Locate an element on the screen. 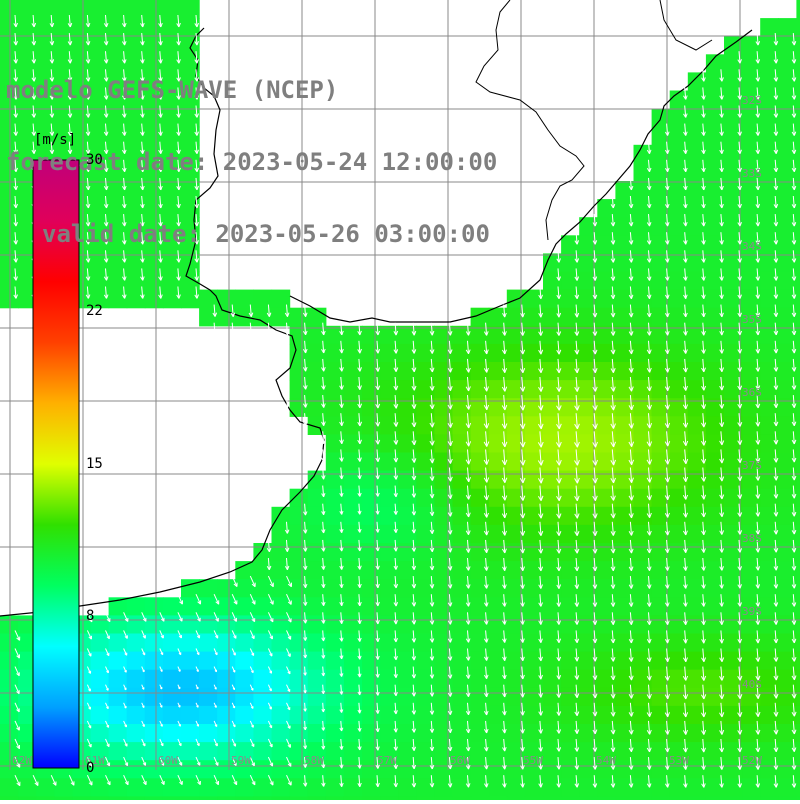 The width and height of the screenshot is (800, 804). lat-label: 40S is located at coordinates (752, 684).